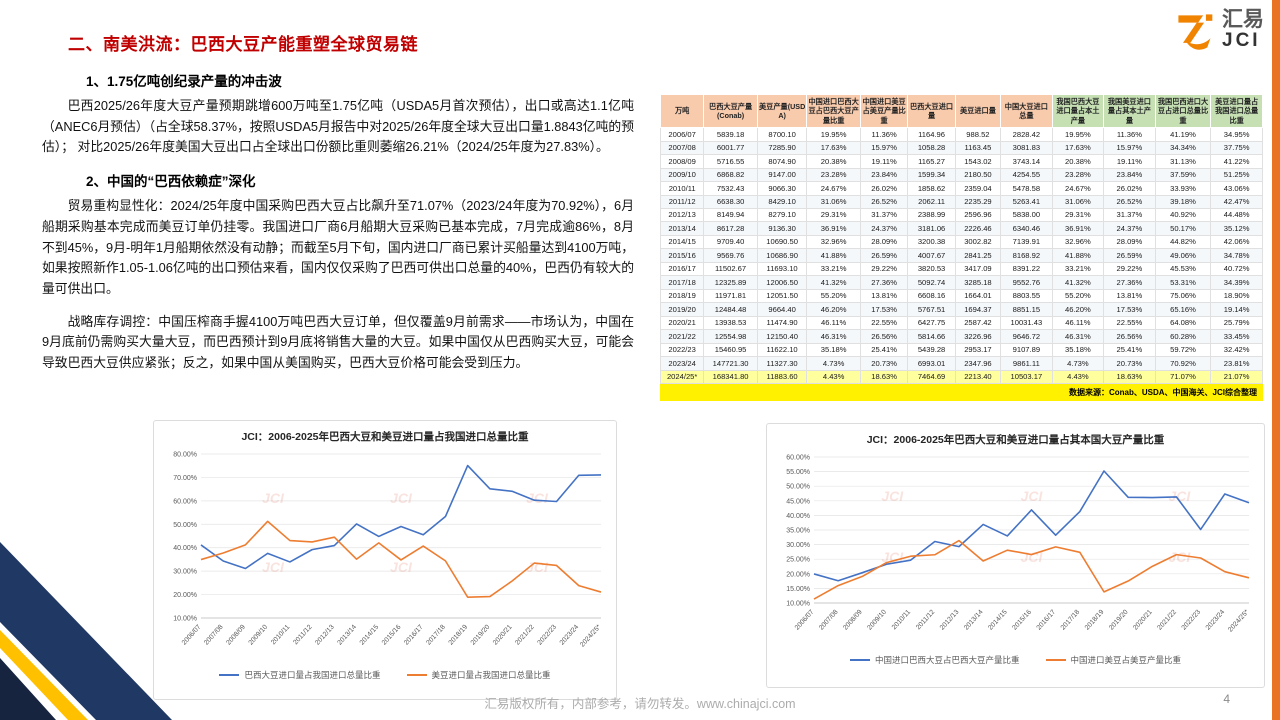 Image resolution: width=1280 pixels, height=720 pixels. I want to click on table-header-cell: 我国巴西进口大豆占进口总量比重, so click(1183, 111).